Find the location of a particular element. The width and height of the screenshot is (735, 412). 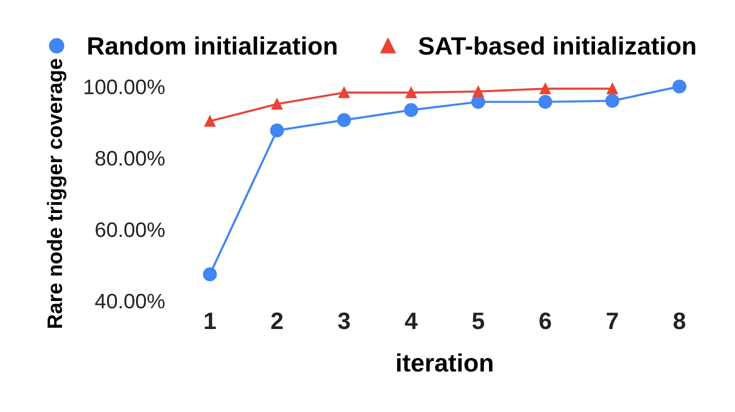

y-tick-label: 60.00% is located at coordinates (130, 230).